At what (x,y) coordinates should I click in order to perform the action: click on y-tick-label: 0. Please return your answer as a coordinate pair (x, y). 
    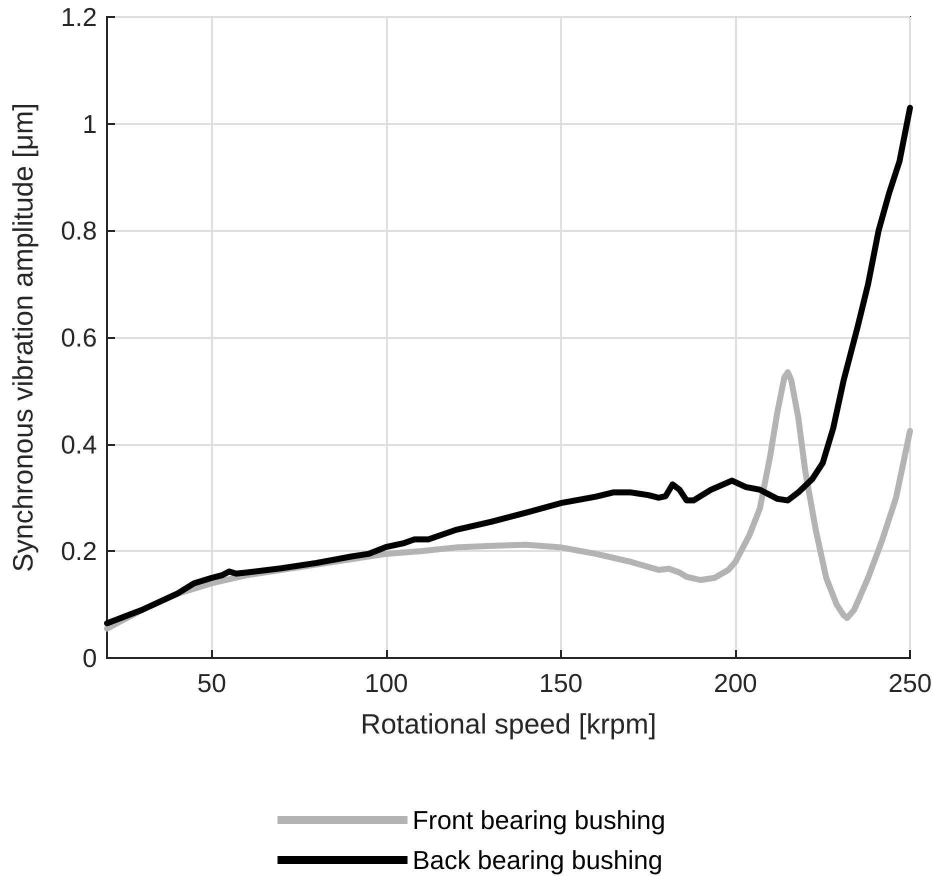
    Looking at the image, I should click on (89, 658).